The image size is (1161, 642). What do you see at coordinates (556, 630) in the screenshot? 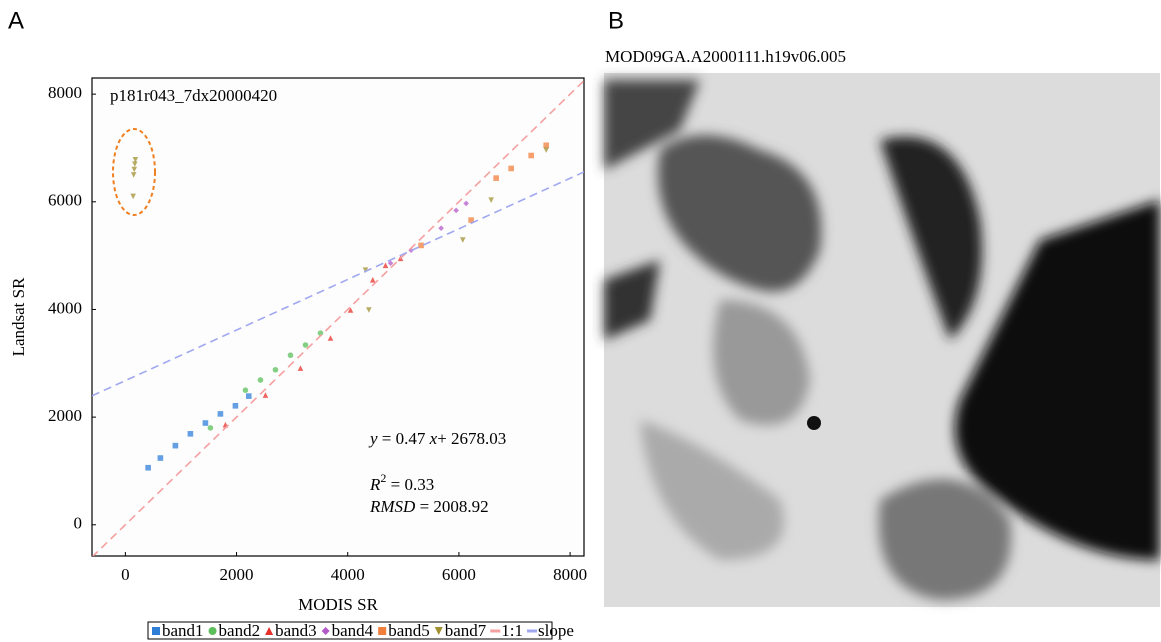
I see `legend-label: slope` at bounding box center [556, 630].